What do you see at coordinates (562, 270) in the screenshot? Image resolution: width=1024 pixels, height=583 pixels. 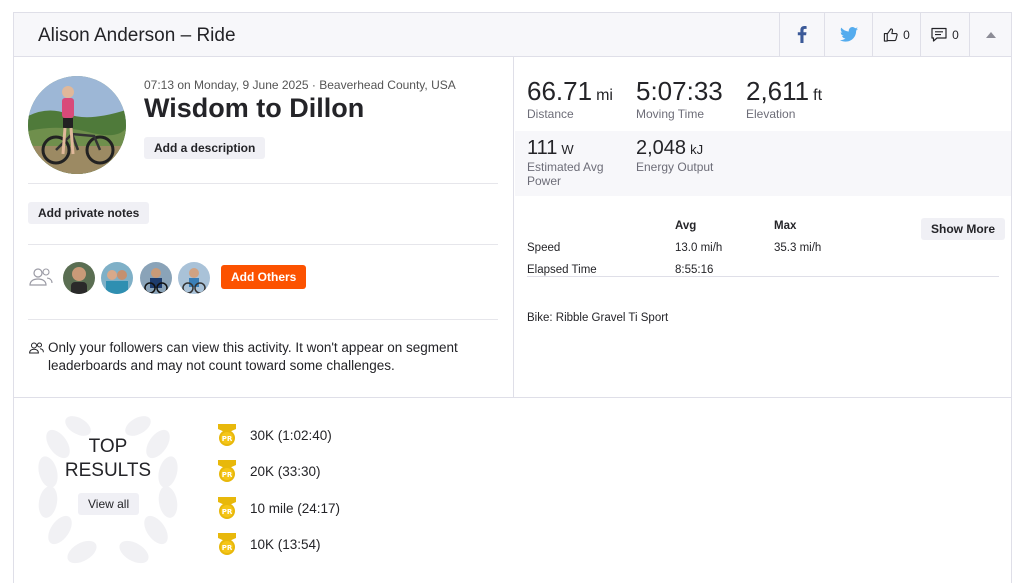 I see `elapsed-time-label: Elapsed Time` at bounding box center [562, 270].